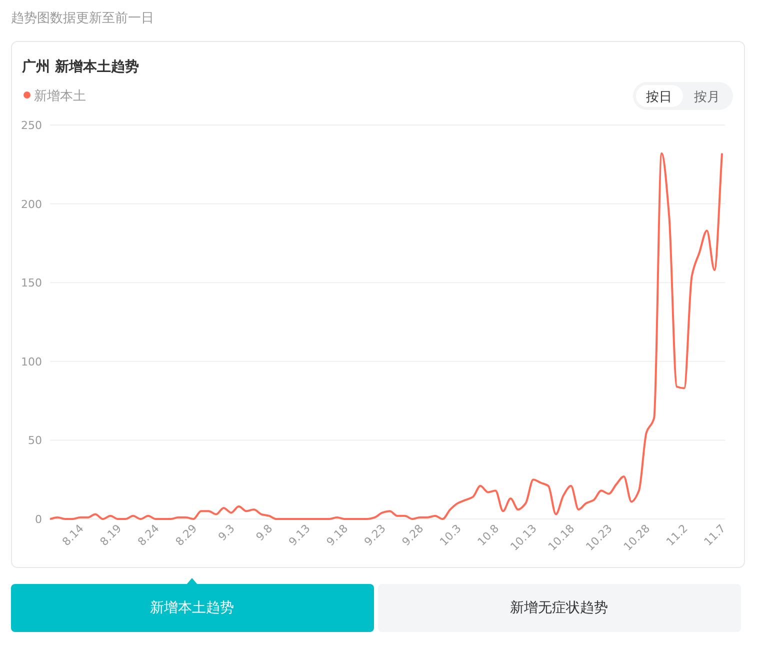 This screenshot has height=648, width=758. Describe the element at coordinates (265, 533) in the screenshot. I see `x-tick-label: 9.8` at that location.